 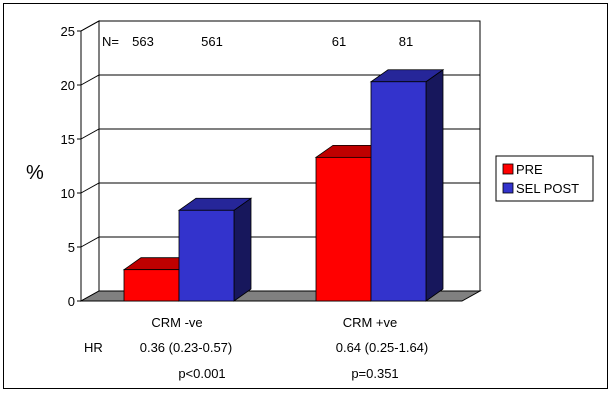 I want to click on x-tick-label: CRM -ve, so click(x=176, y=322).